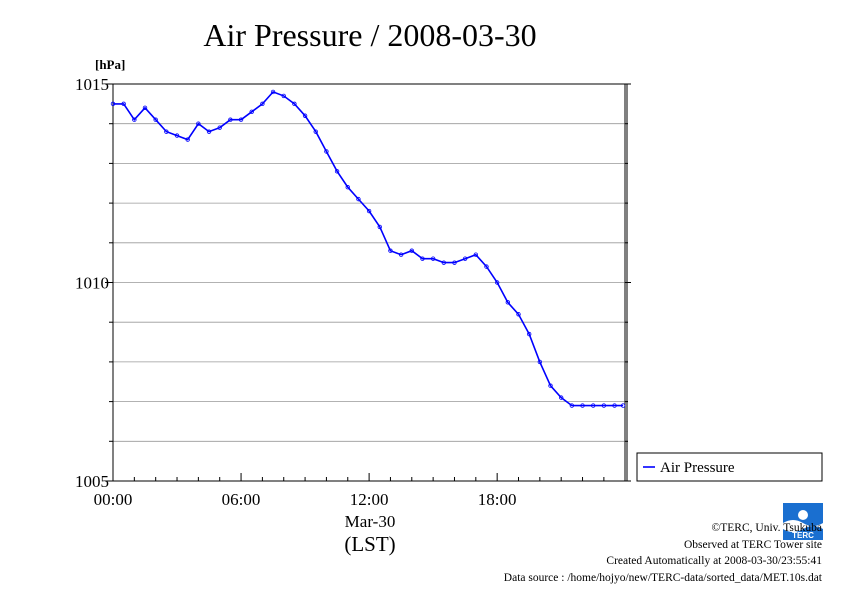  I want to click on credit-observed: Observed at TERC Tower site, so click(752, 544).